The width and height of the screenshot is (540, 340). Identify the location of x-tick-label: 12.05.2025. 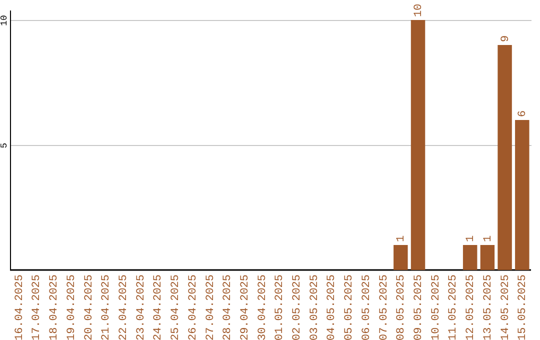
(471, 307).